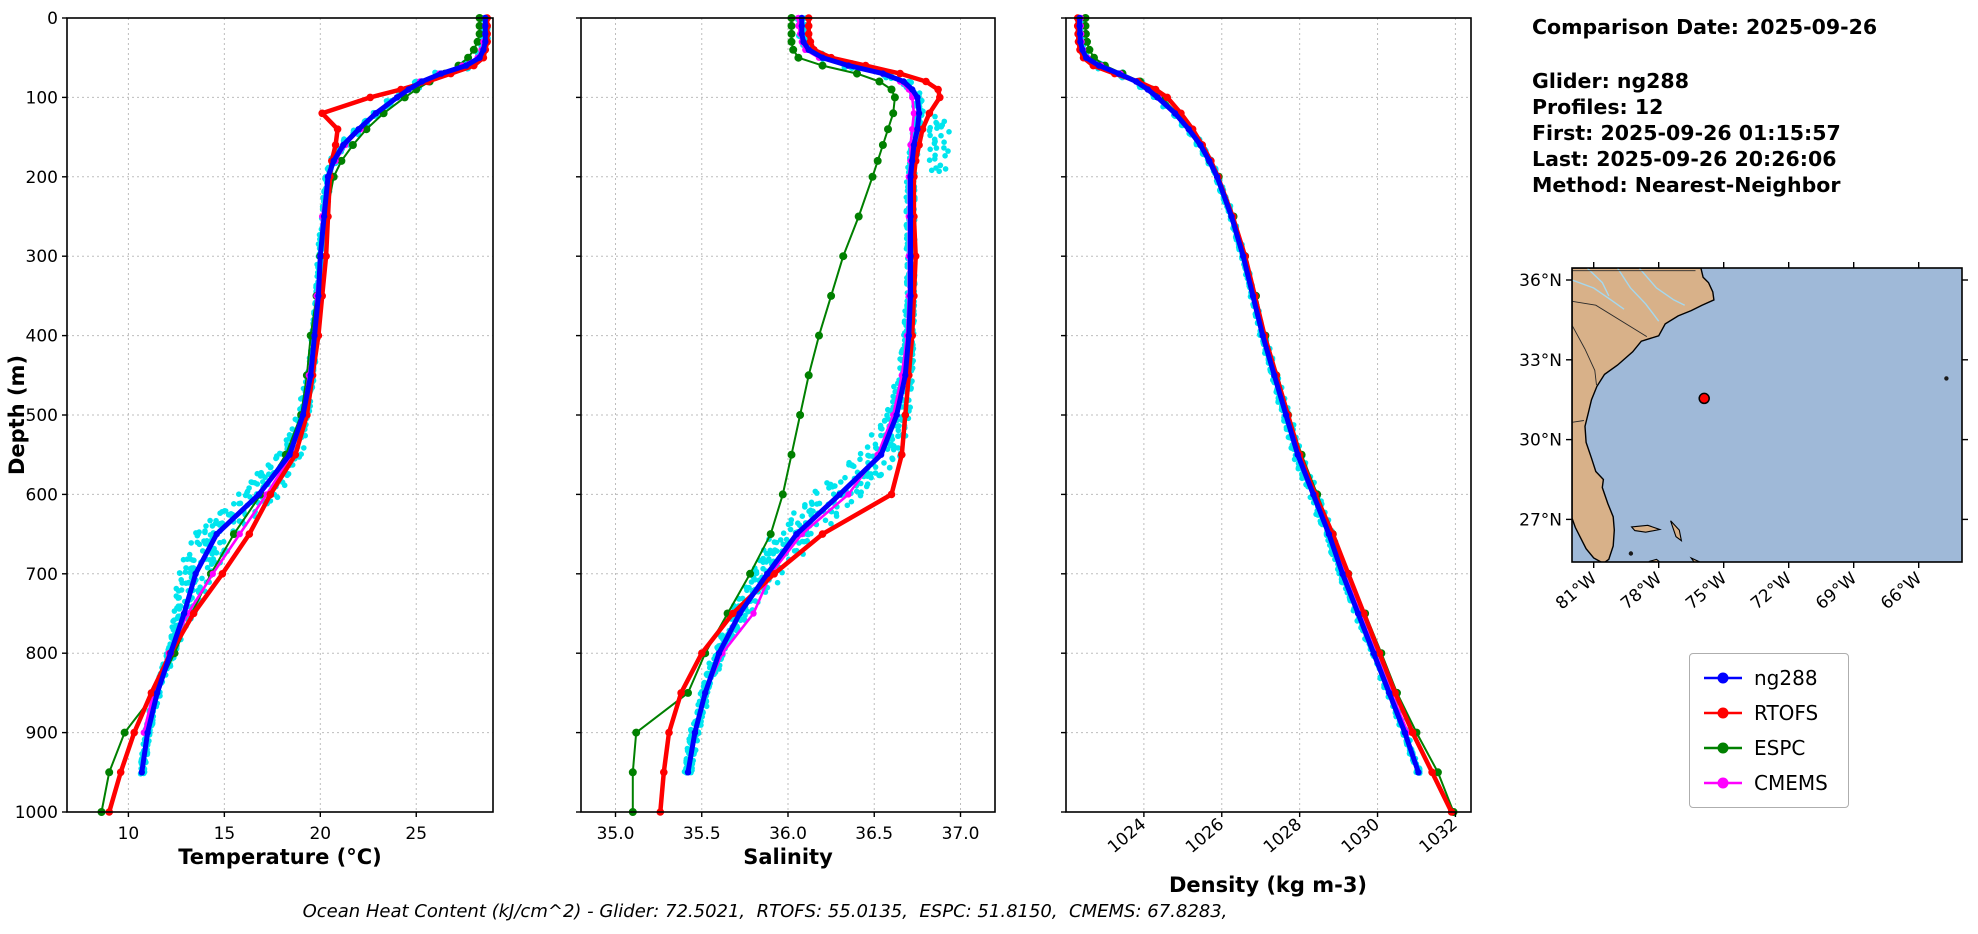 This screenshot has height=934, width=1978. I want to click on series-ESPC, so click(763, 415).